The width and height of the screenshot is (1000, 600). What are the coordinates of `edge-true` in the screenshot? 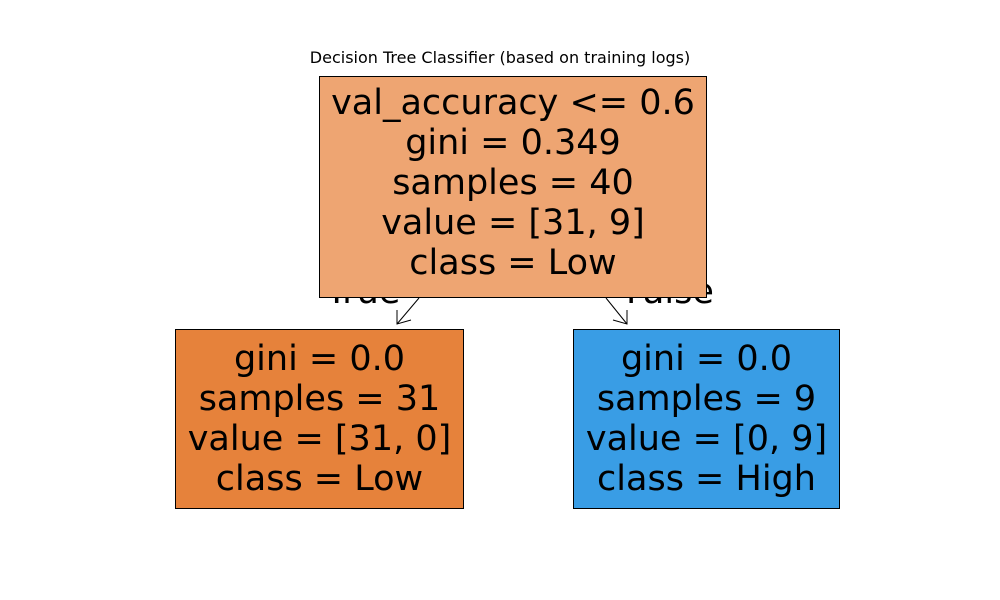 It's located at (408, 311).